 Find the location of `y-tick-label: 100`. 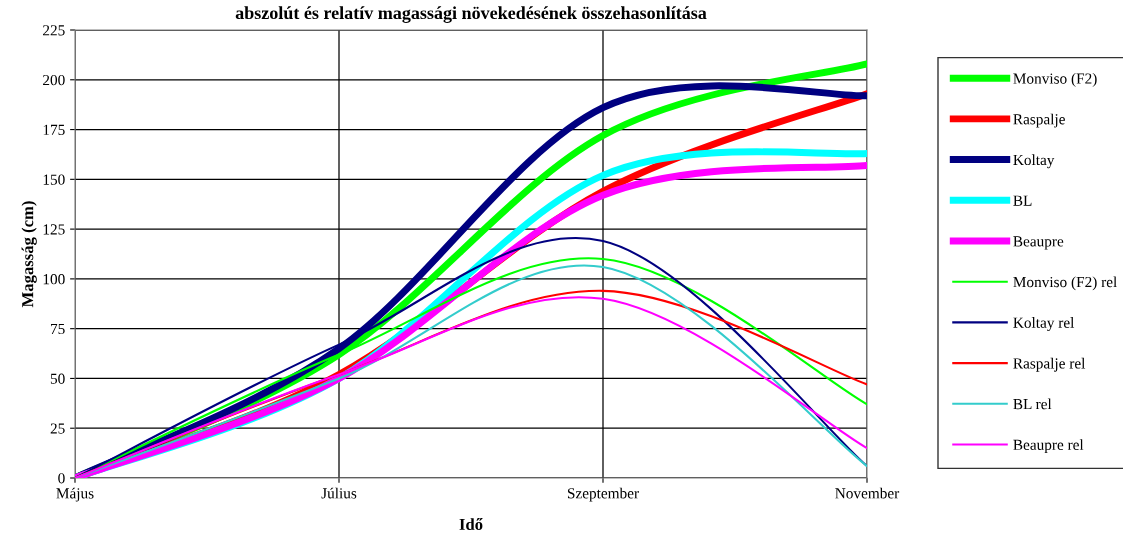

y-tick-label: 100 is located at coordinates (54, 279).